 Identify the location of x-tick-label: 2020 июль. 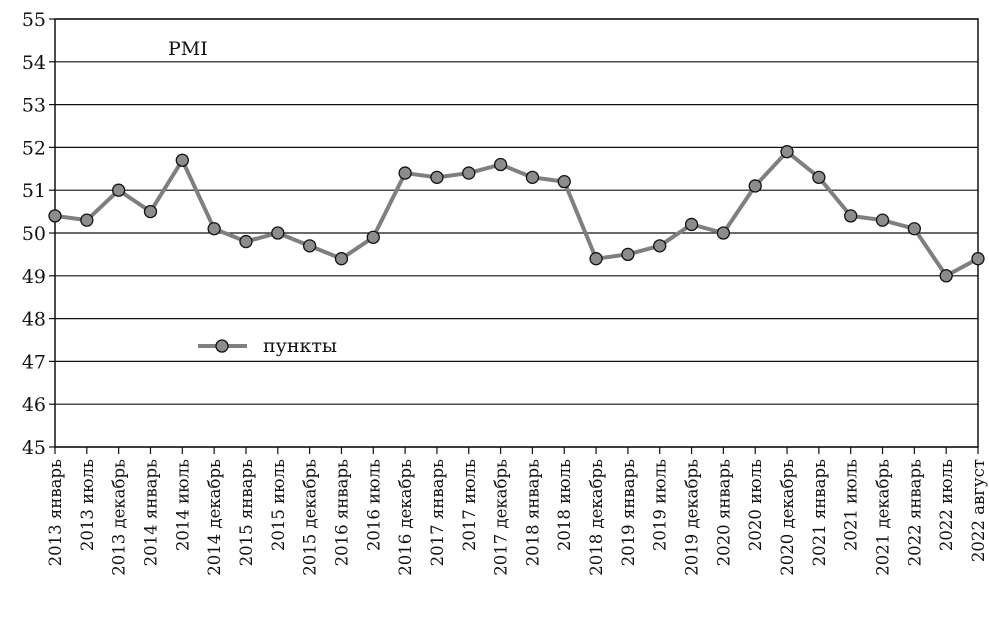
(755, 505).